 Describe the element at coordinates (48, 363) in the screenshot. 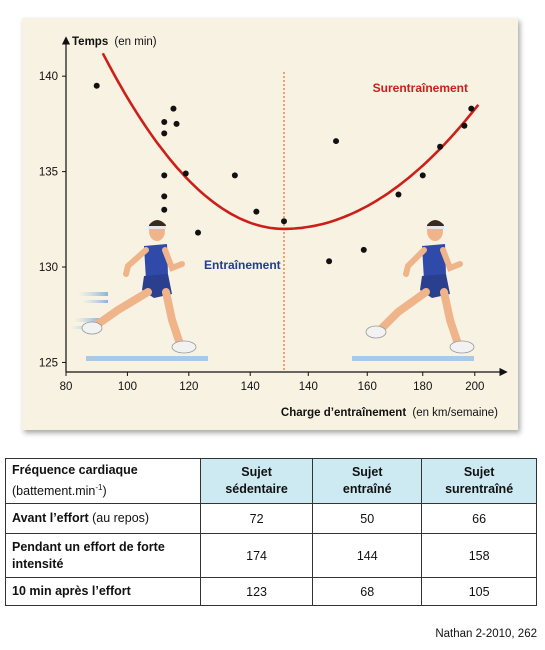

I see `y-tick-label: 125` at that location.